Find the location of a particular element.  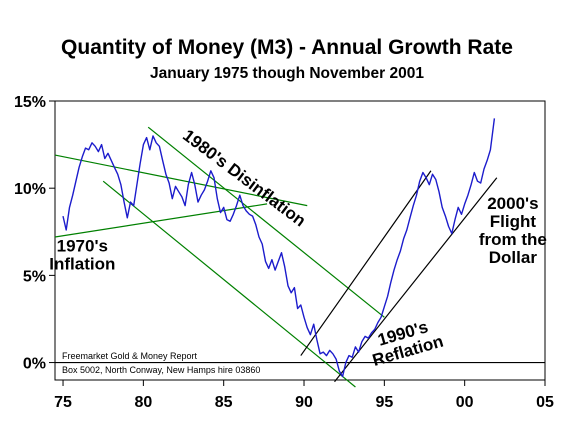

y-tick-label: 5% is located at coordinates (34, 276).